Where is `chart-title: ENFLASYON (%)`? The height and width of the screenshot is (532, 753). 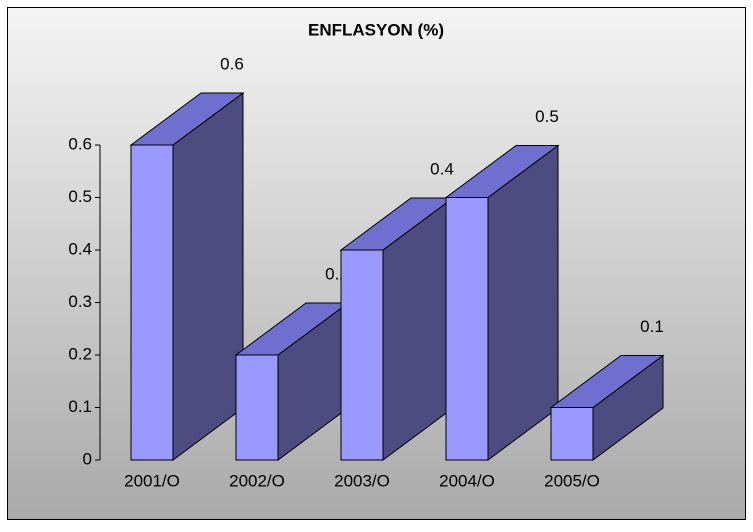
chart-title: ENFLASYON (%) is located at coordinates (376, 29).